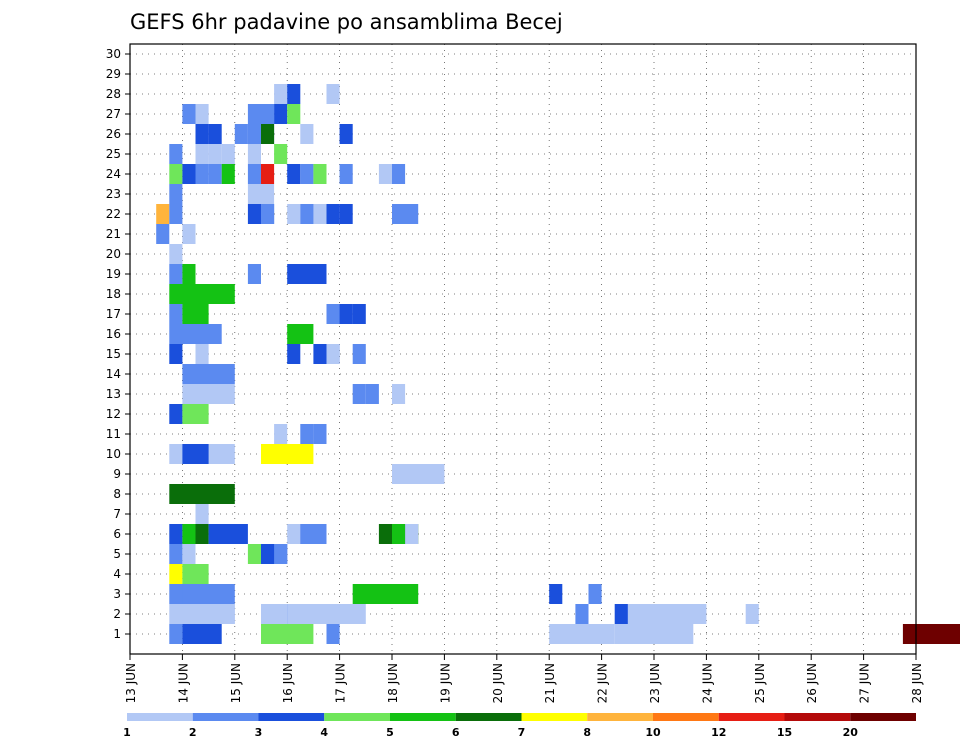 This screenshot has height=742, width=960. Describe the element at coordinates (117, 634) in the screenshot. I see `y-tick-label: 1` at that location.